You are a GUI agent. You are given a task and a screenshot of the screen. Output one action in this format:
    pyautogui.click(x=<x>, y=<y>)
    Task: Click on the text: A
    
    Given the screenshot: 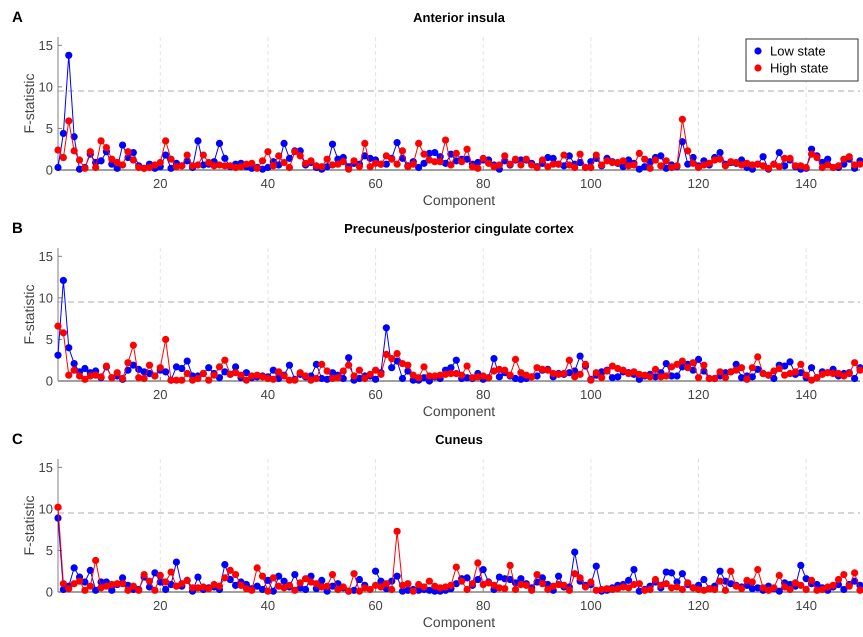 What is the action you would take?
    pyautogui.click(x=17, y=17)
    